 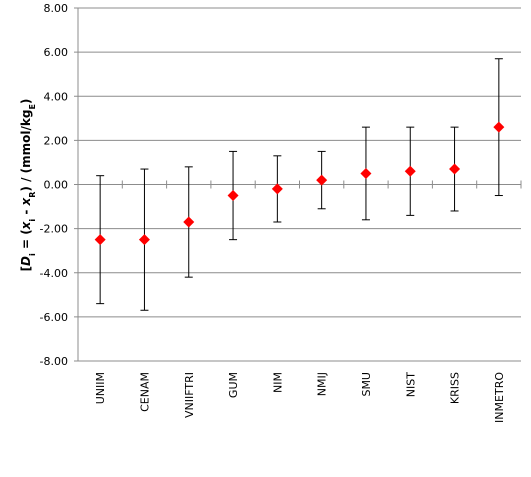 What do you see at coordinates (56, 8) in the screenshot?
I see `y-tick-label: 8.00` at bounding box center [56, 8].